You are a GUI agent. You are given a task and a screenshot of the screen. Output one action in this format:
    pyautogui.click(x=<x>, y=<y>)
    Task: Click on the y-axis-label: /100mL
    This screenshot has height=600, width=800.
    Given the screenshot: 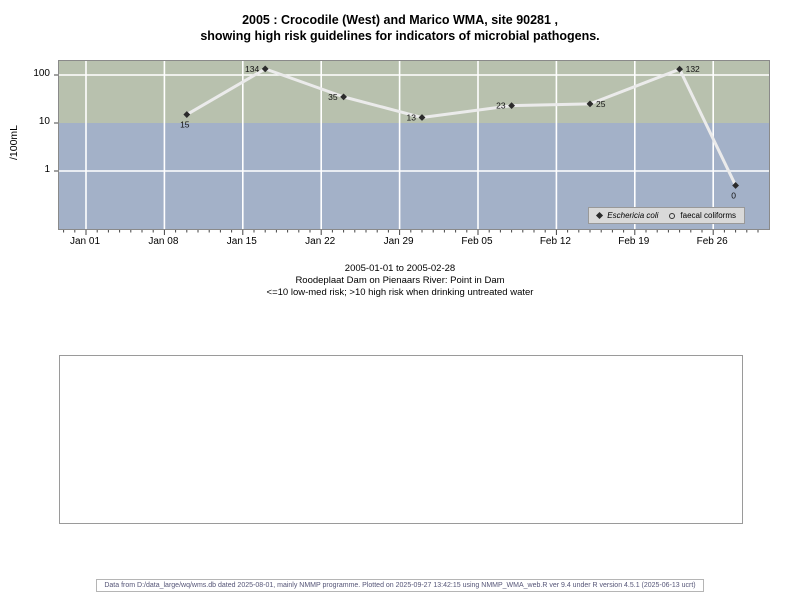 What is the action you would take?
    pyautogui.click(x=14, y=142)
    